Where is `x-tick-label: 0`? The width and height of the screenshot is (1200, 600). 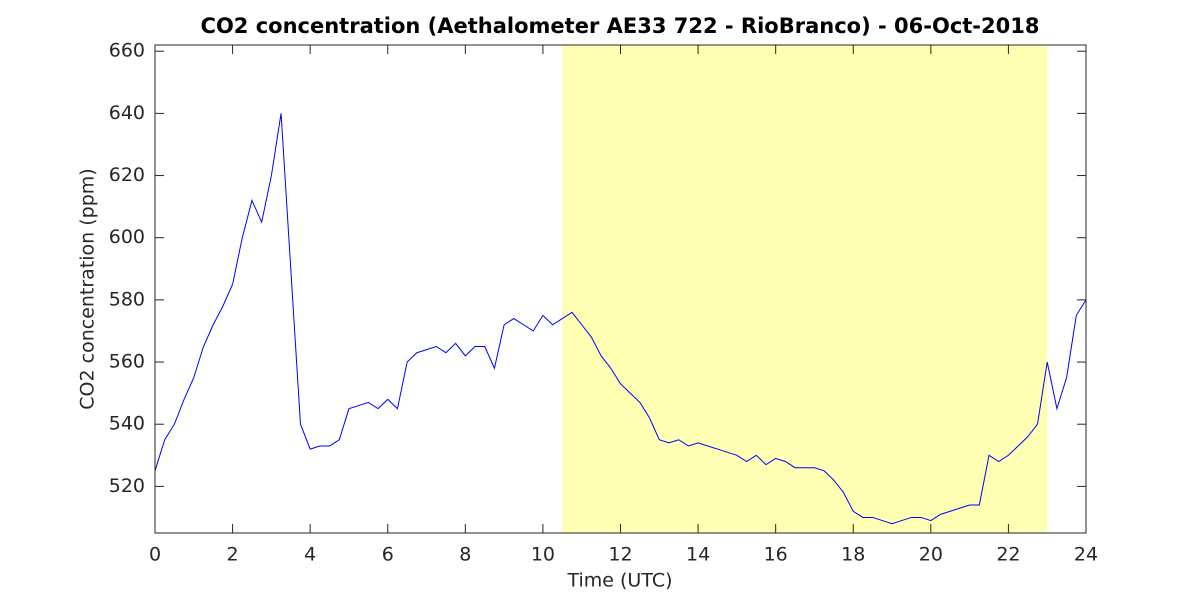 x-tick-label: 0 is located at coordinates (155, 555).